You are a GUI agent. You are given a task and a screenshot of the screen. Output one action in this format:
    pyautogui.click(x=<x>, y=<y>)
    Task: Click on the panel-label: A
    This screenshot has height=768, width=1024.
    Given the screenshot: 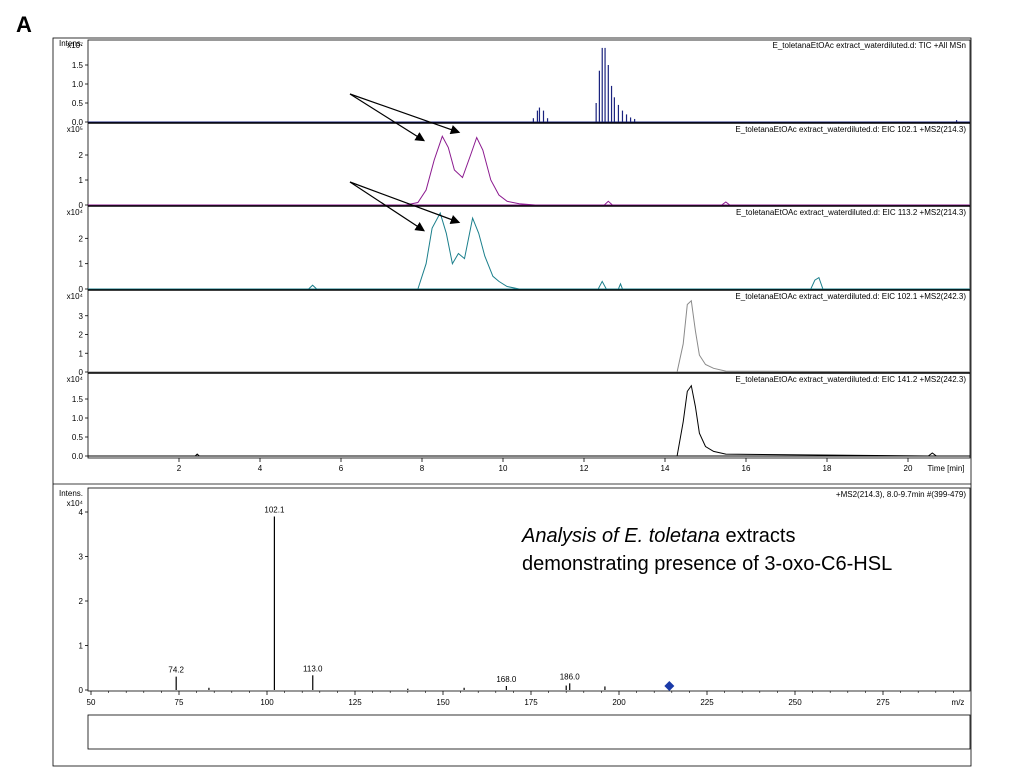 What is the action you would take?
    pyautogui.click(x=24, y=24)
    